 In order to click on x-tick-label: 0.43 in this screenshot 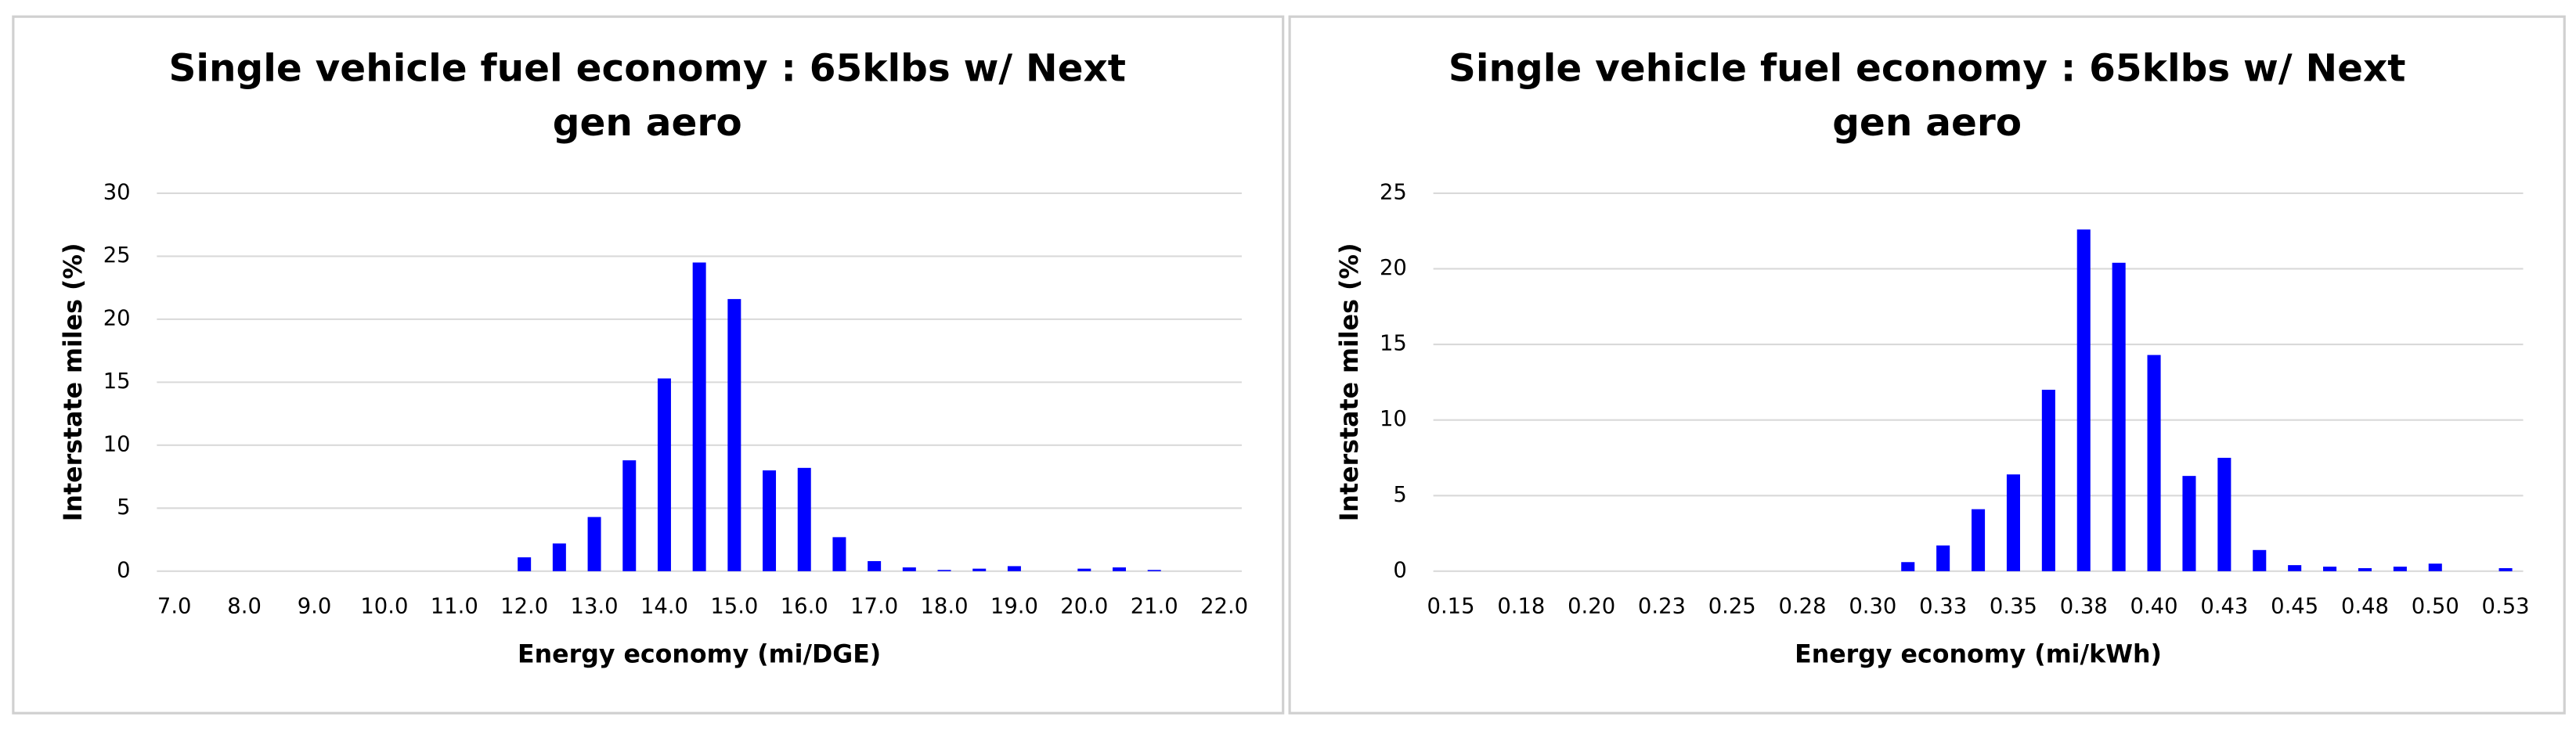, I will do `click(2224, 607)`.